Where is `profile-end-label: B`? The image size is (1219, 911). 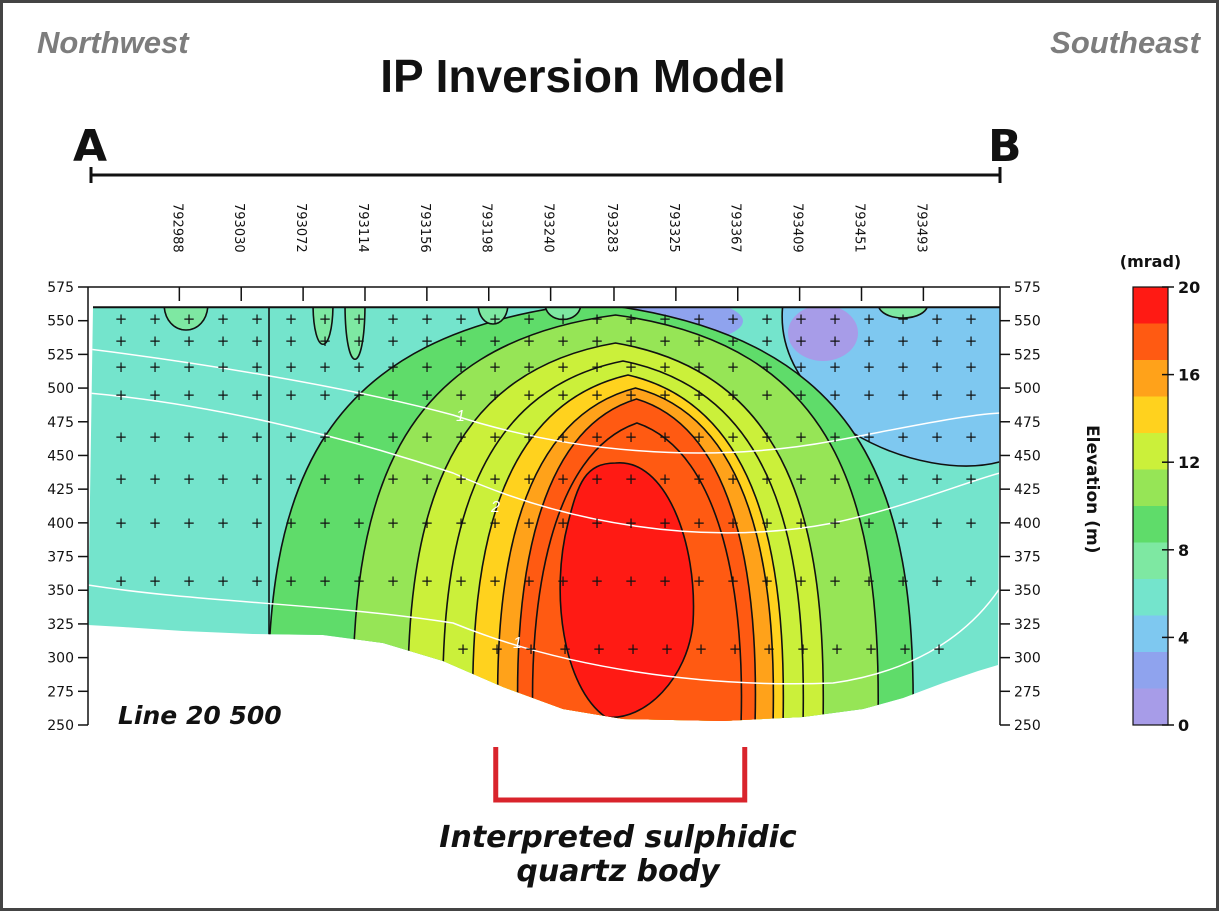
profile-end-label: B is located at coordinates (1005, 146).